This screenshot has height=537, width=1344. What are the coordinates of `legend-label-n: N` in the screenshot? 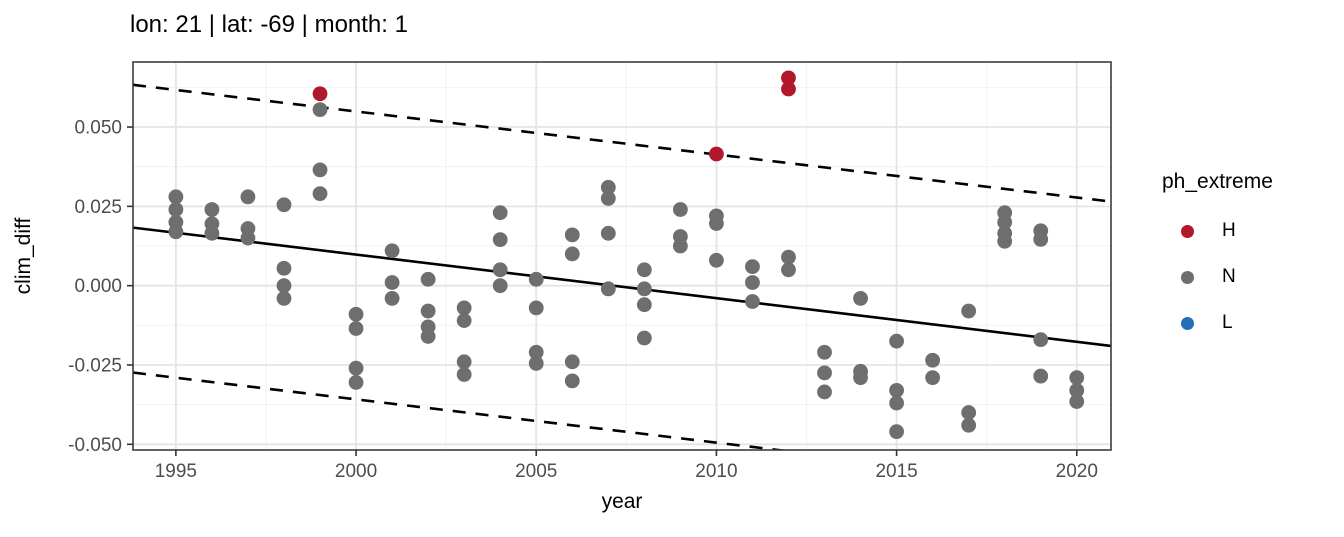 It's located at (1229, 276).